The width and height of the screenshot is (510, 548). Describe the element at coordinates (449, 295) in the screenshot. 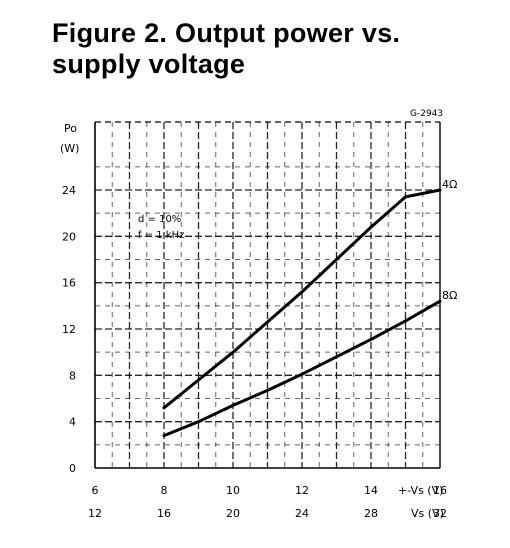

I see `series-label-8ohm: 8Ω` at that location.